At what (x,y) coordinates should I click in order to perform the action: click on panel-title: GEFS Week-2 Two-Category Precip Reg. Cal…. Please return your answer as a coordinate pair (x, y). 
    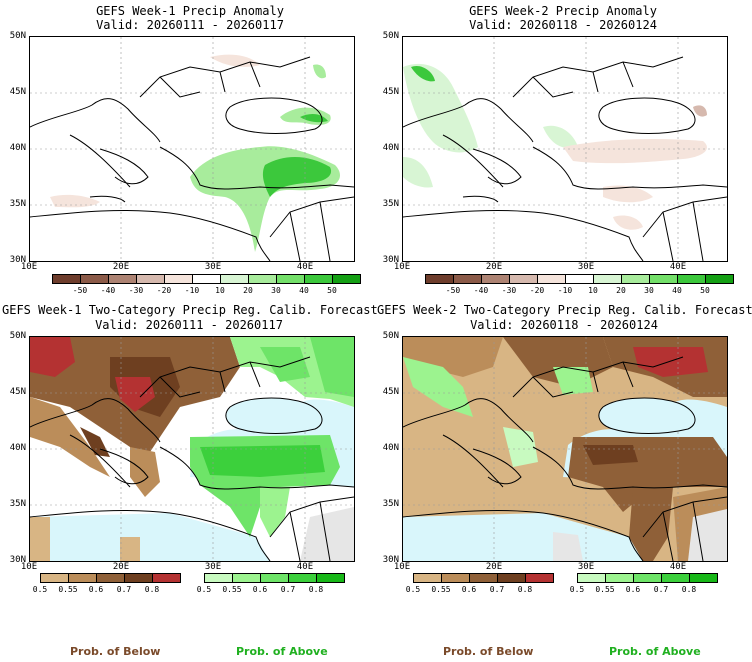
    Looking at the image, I should click on (564, 310).